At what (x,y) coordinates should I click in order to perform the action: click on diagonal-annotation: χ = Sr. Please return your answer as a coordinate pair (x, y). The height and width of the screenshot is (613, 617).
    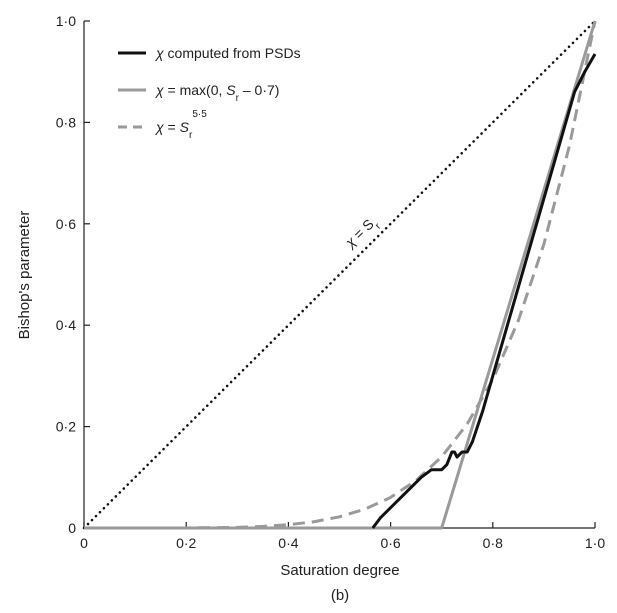
    Looking at the image, I should click on (362, 234).